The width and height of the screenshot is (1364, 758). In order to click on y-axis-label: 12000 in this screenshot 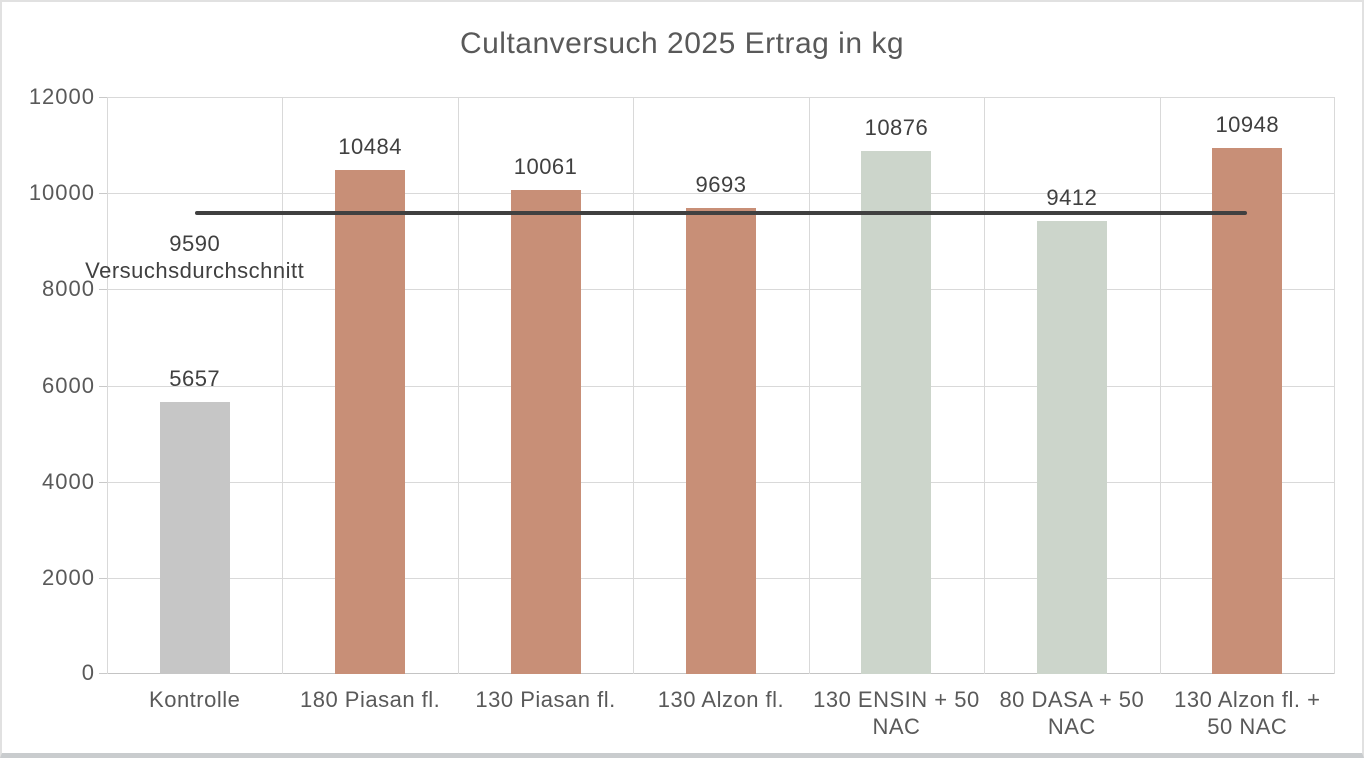, I will do `click(61, 96)`.